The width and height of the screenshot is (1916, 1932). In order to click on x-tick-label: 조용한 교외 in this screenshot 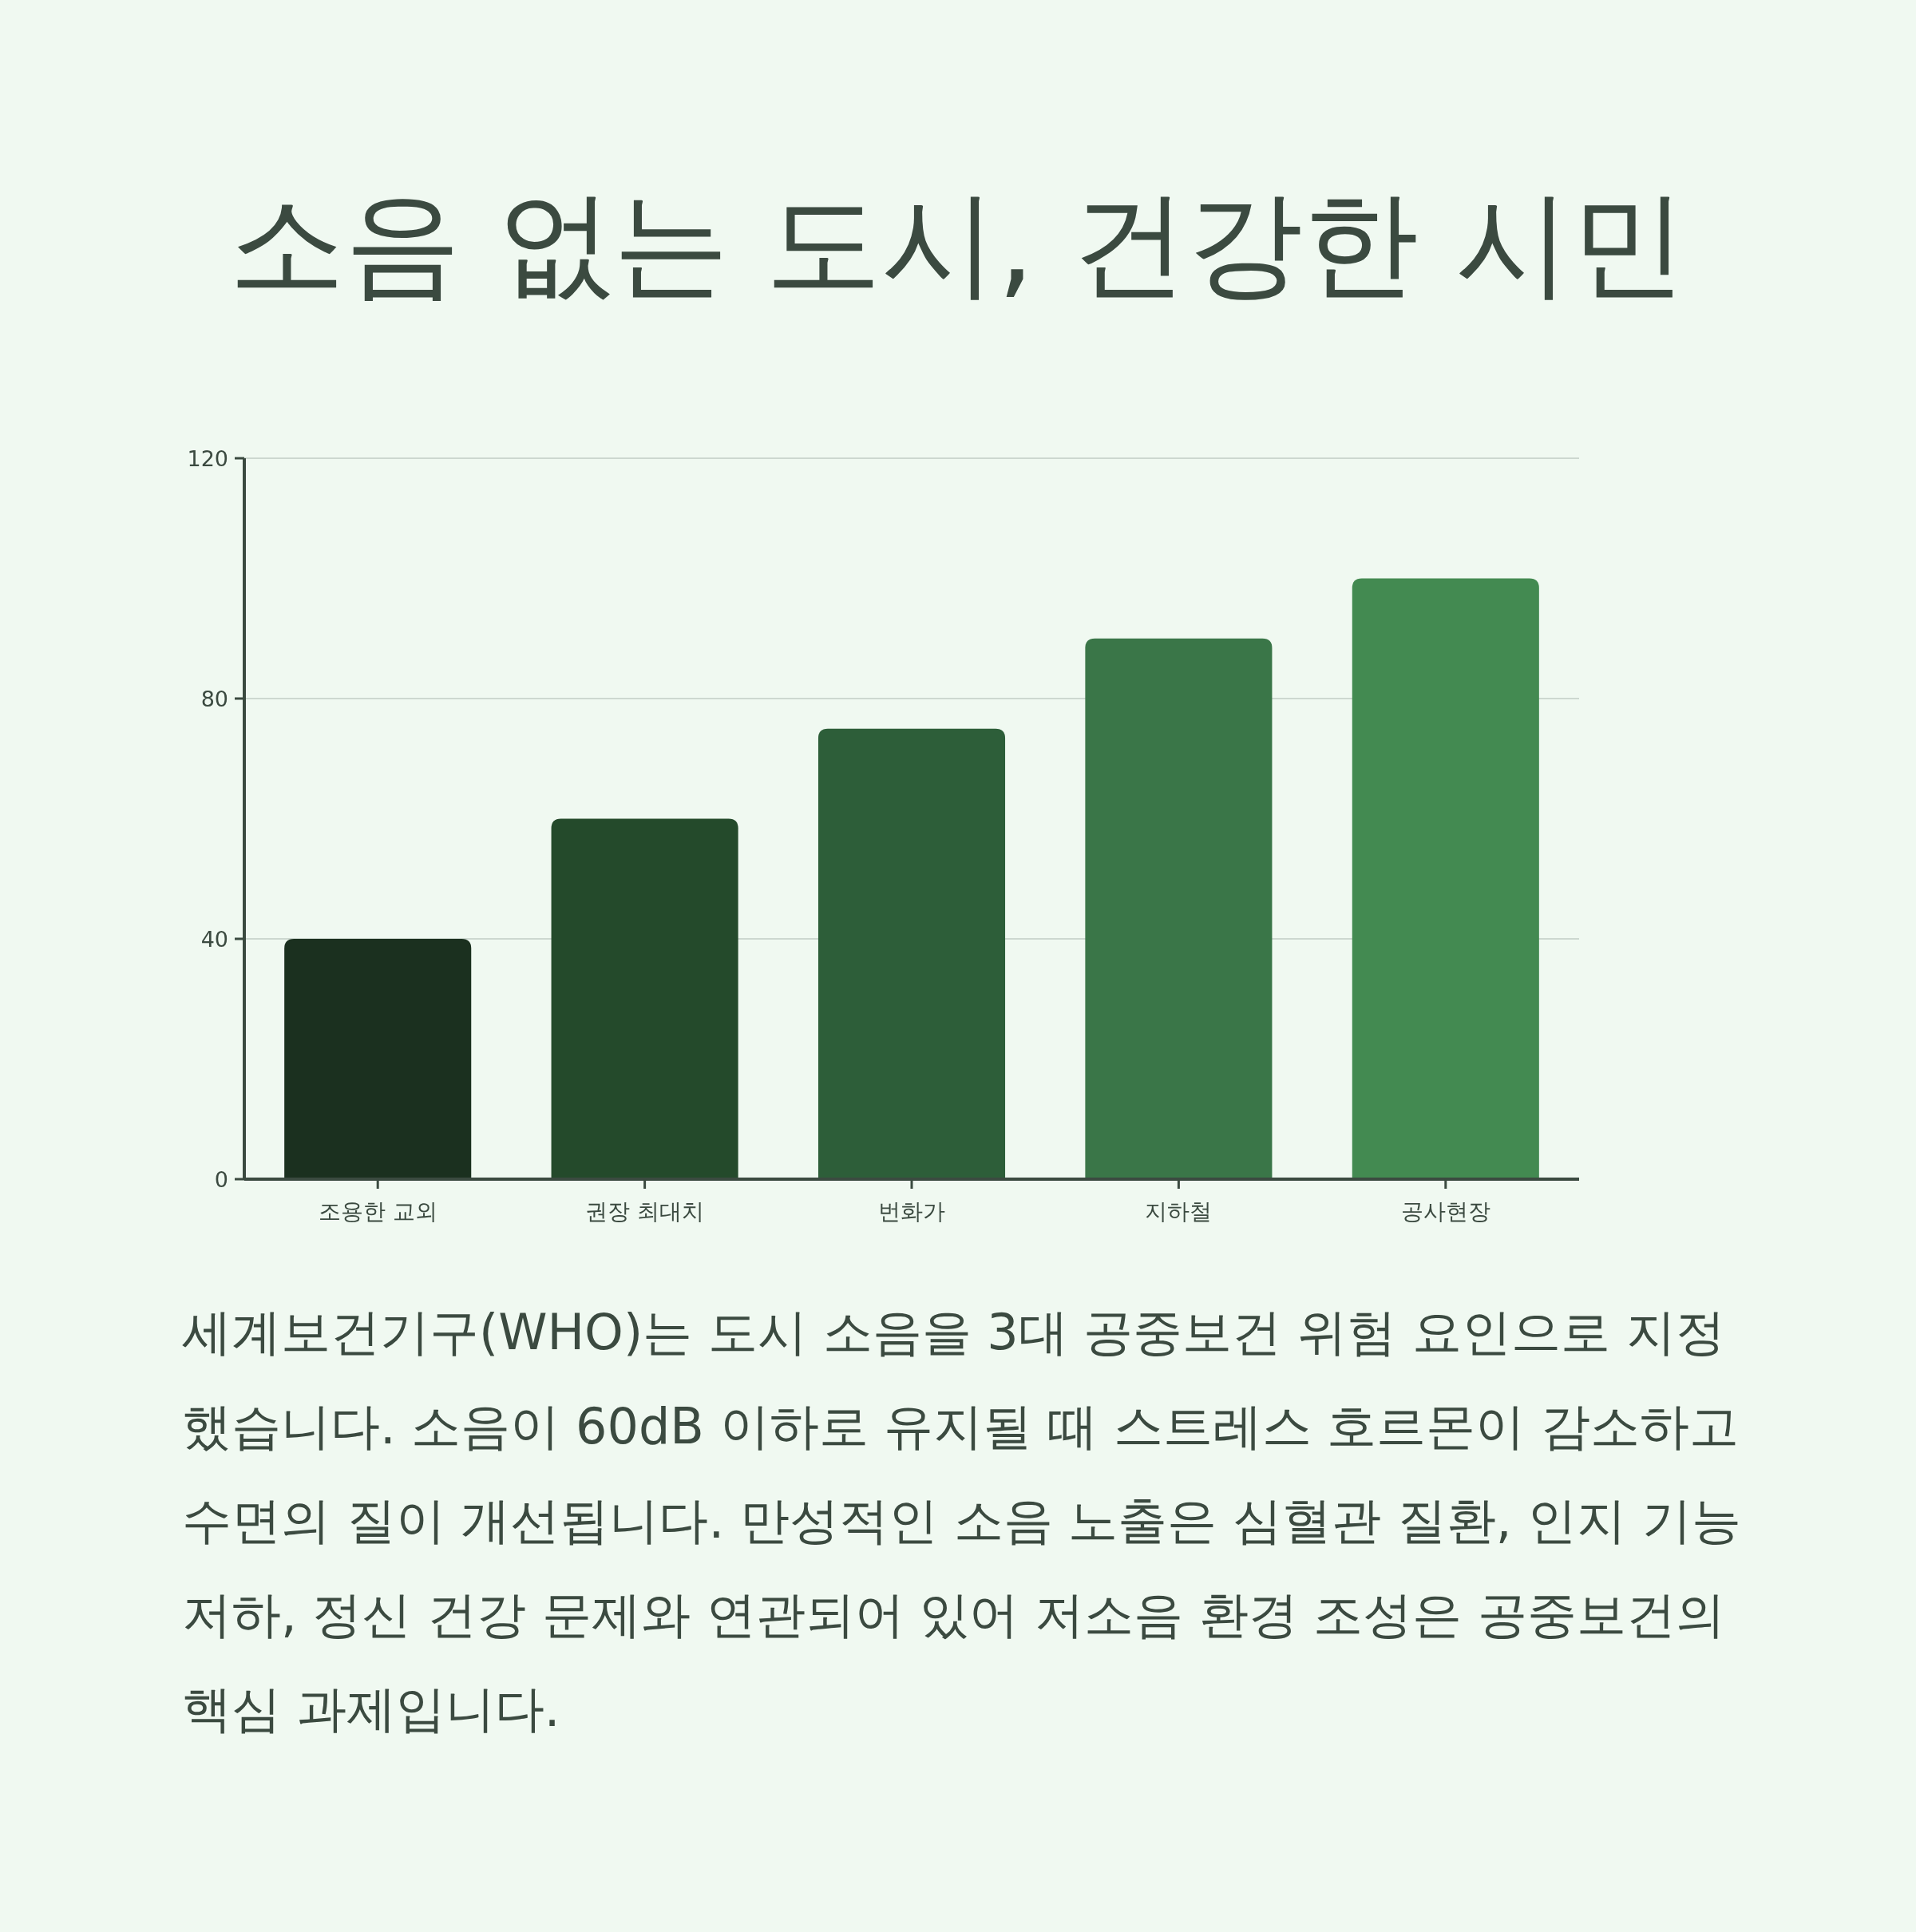, I will do `click(377, 1212)`.